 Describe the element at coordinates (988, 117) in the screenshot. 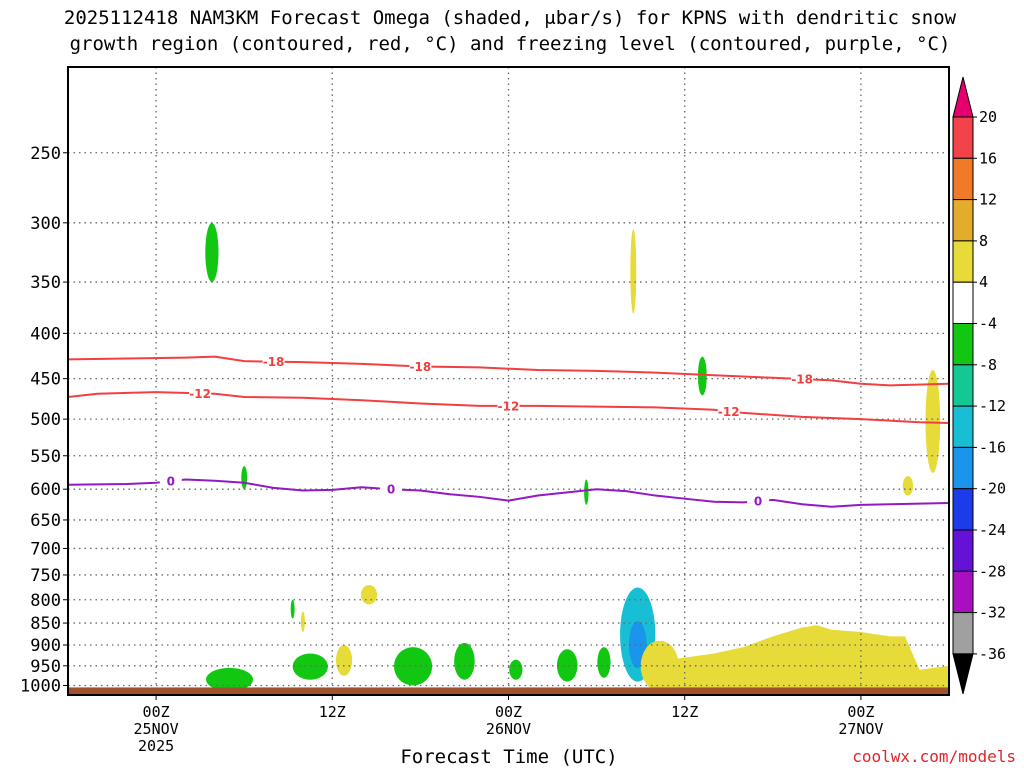

I see `colorbar-label: 20` at that location.